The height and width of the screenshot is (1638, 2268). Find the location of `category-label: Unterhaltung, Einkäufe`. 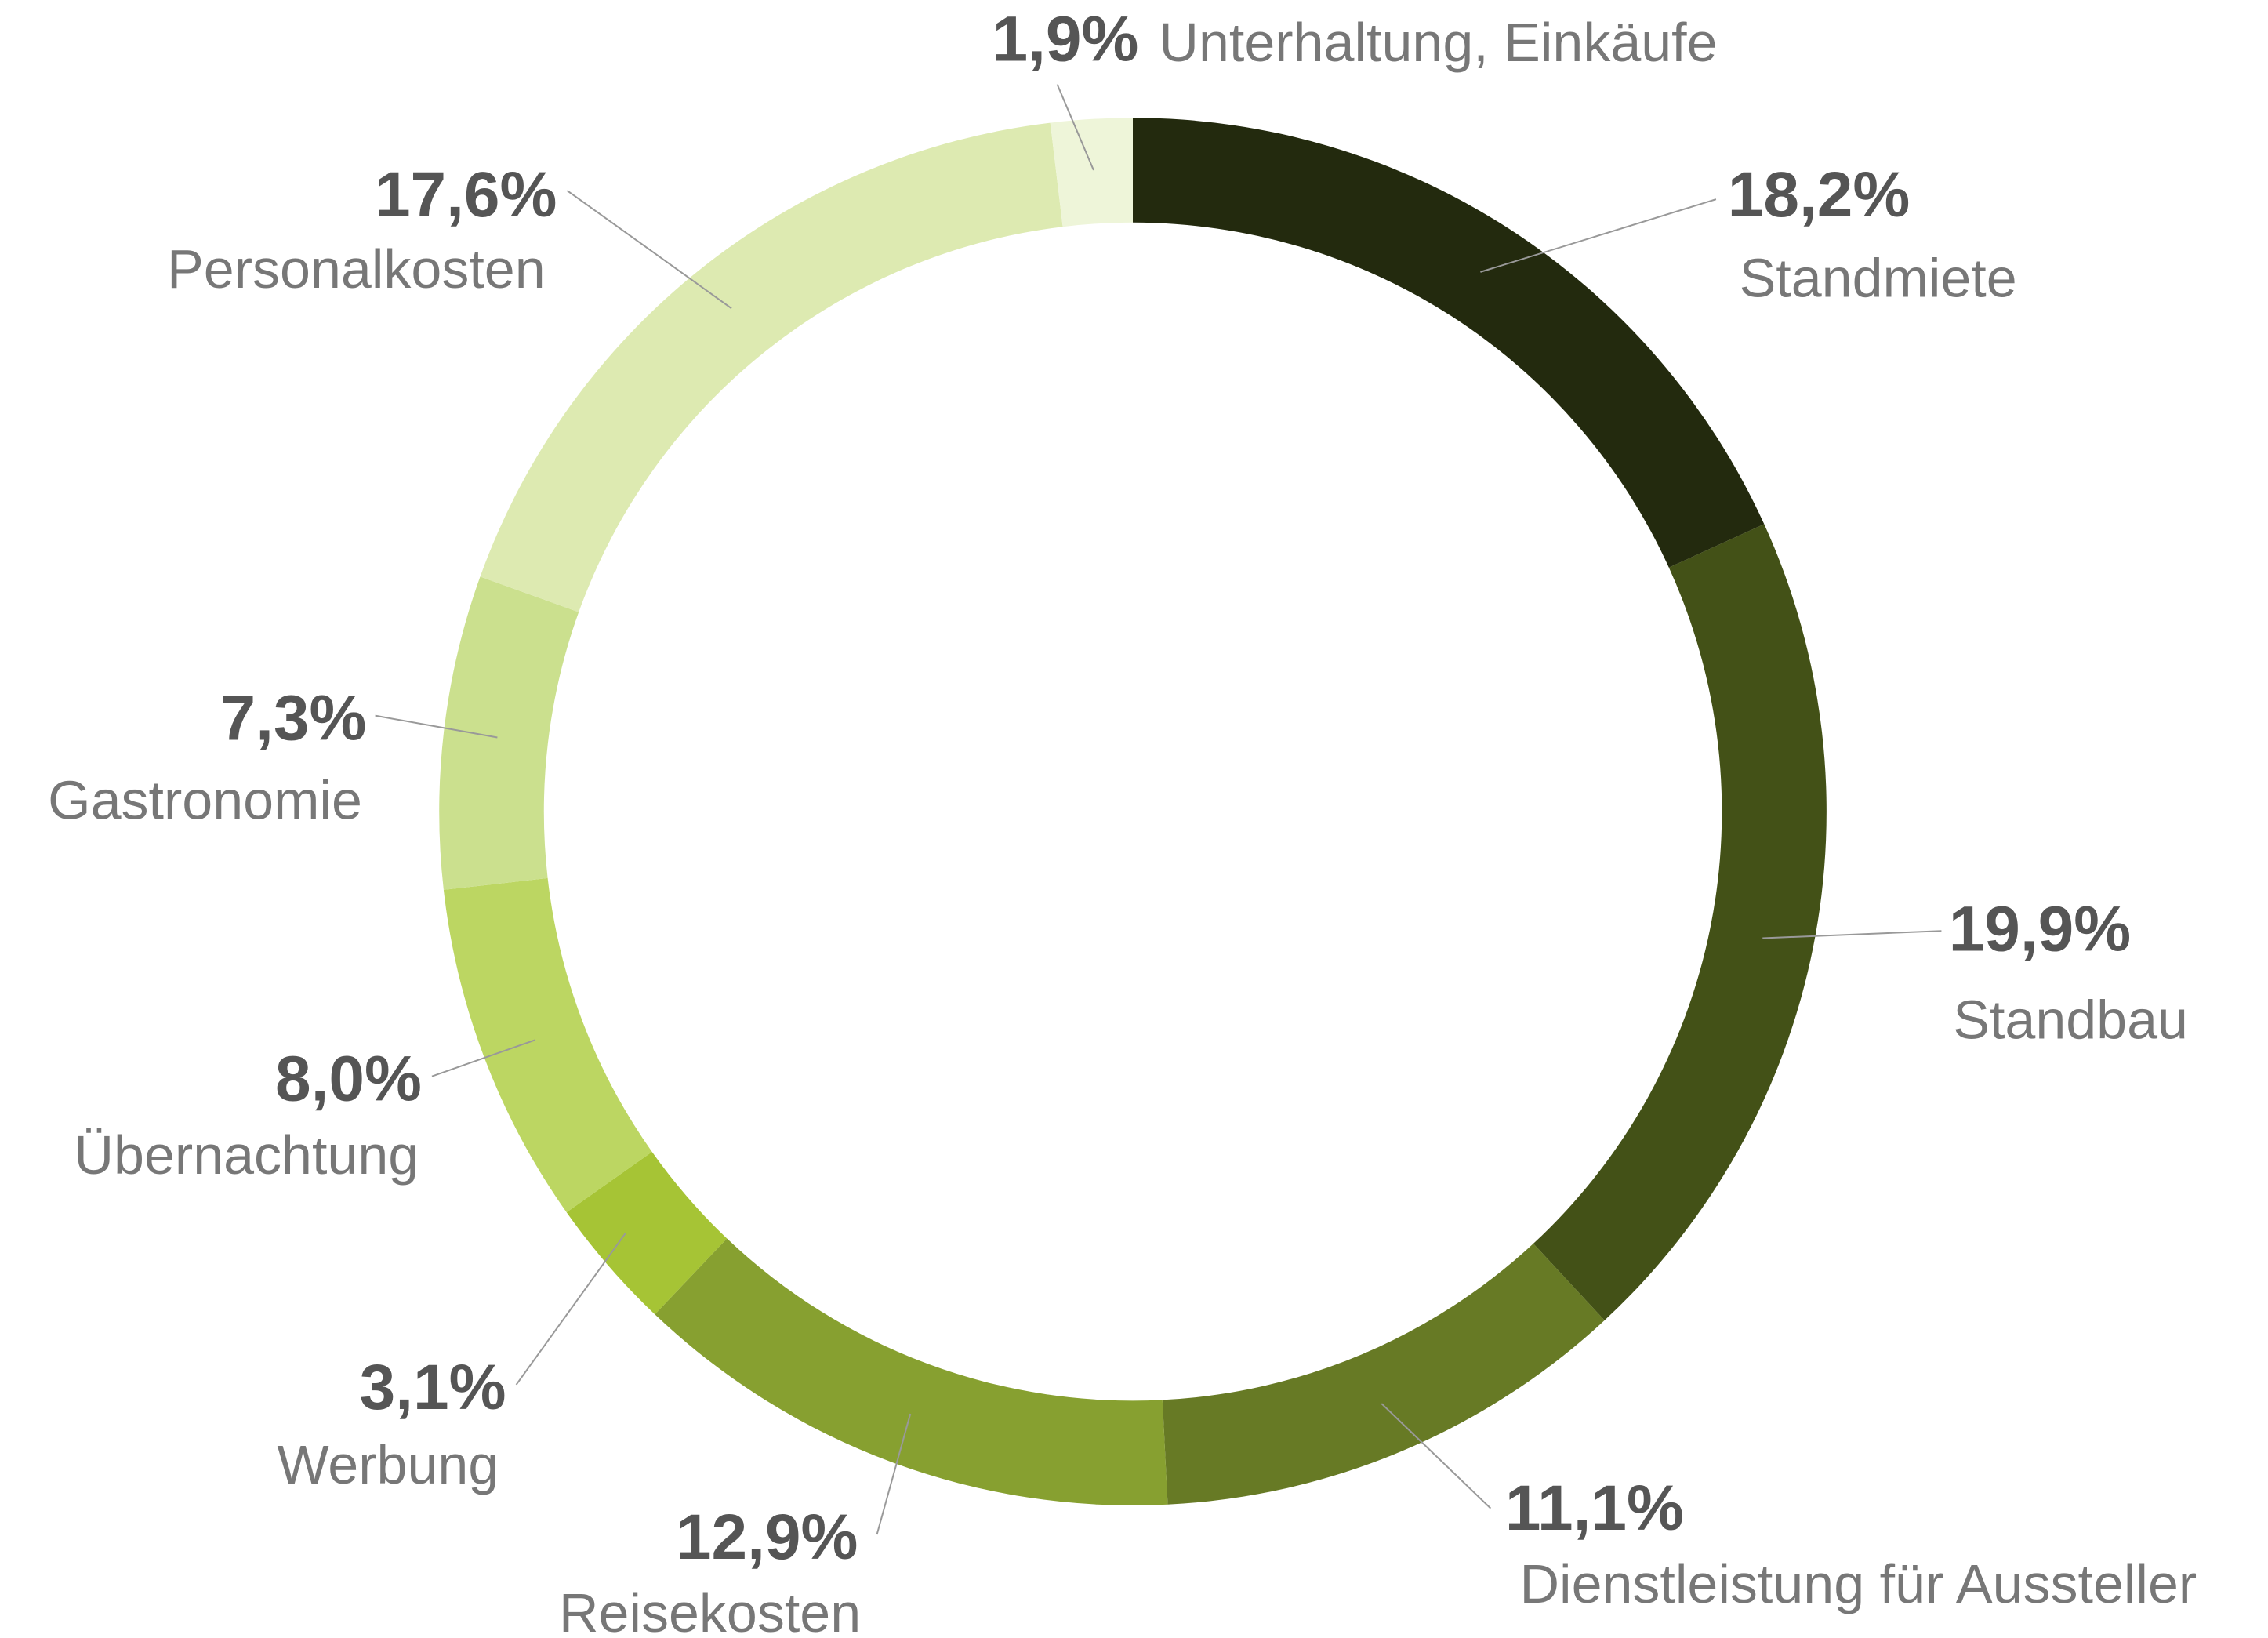

category-label: Unterhaltung, Einkäufe is located at coordinates (1438, 42).